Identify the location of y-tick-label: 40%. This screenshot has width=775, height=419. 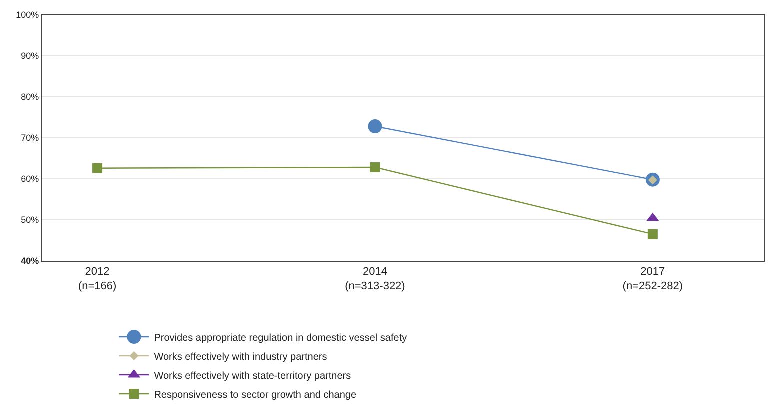
(30, 261).